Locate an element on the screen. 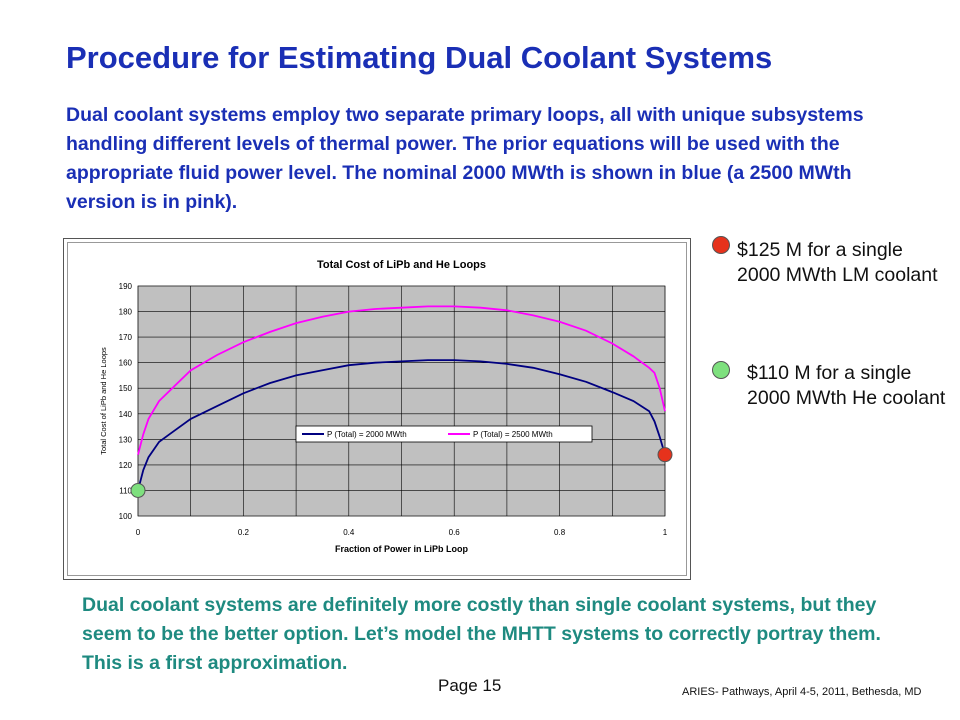  x-tick-label: 0.2 is located at coordinates (244, 532).